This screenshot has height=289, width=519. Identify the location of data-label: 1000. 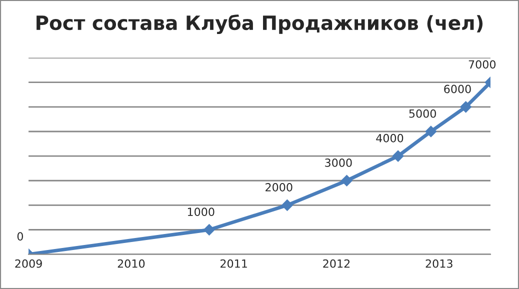
(201, 212).